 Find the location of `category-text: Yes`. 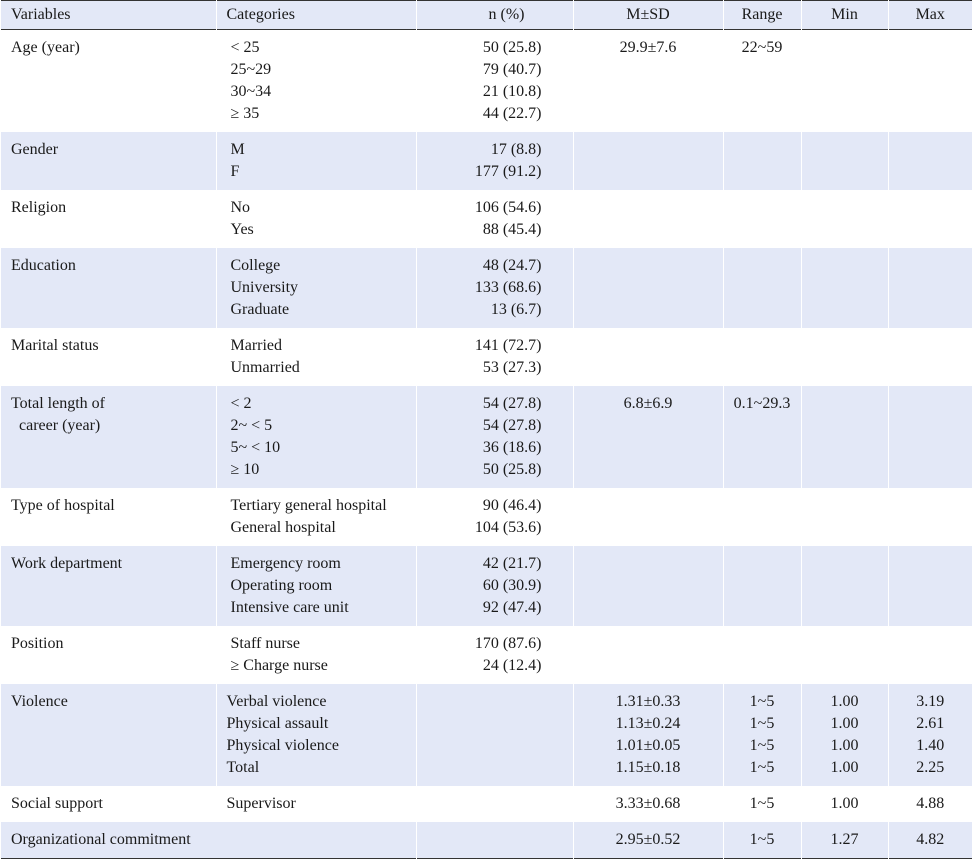

category-text: Yes is located at coordinates (242, 229).